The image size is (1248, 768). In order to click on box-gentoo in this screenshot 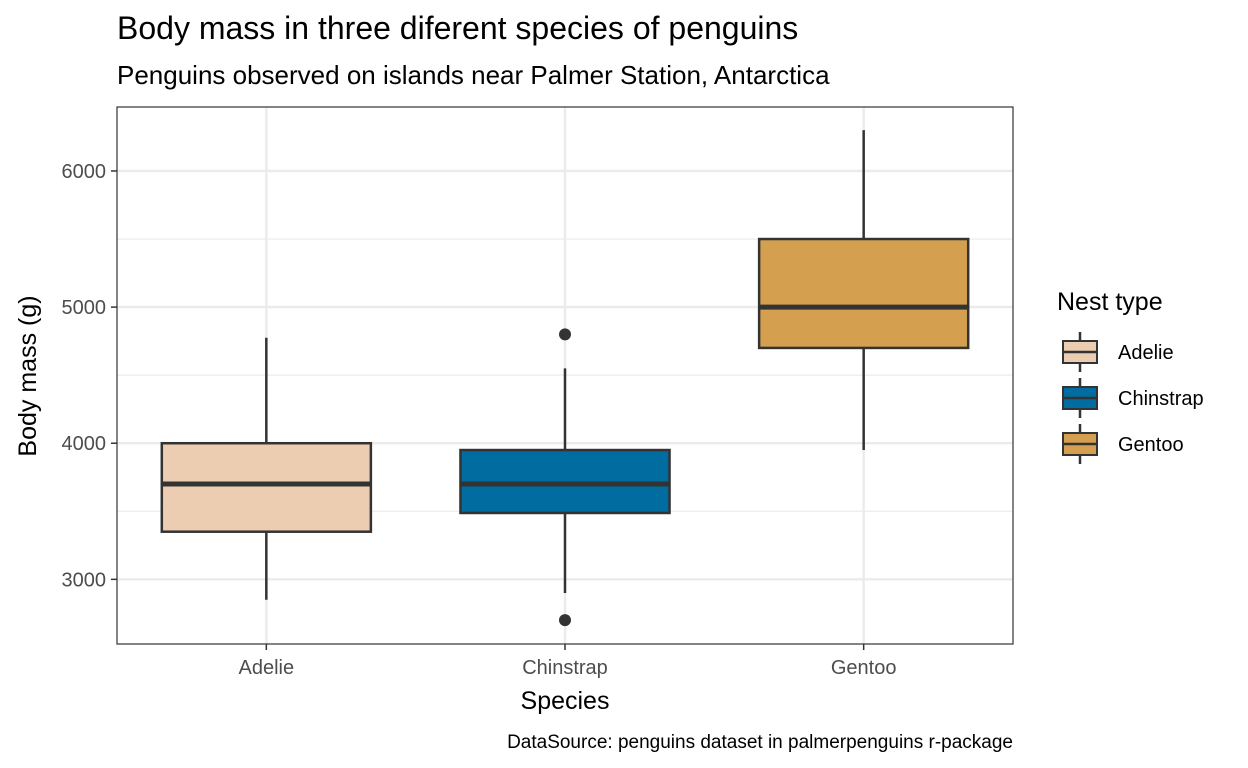, I will do `click(863, 290)`.